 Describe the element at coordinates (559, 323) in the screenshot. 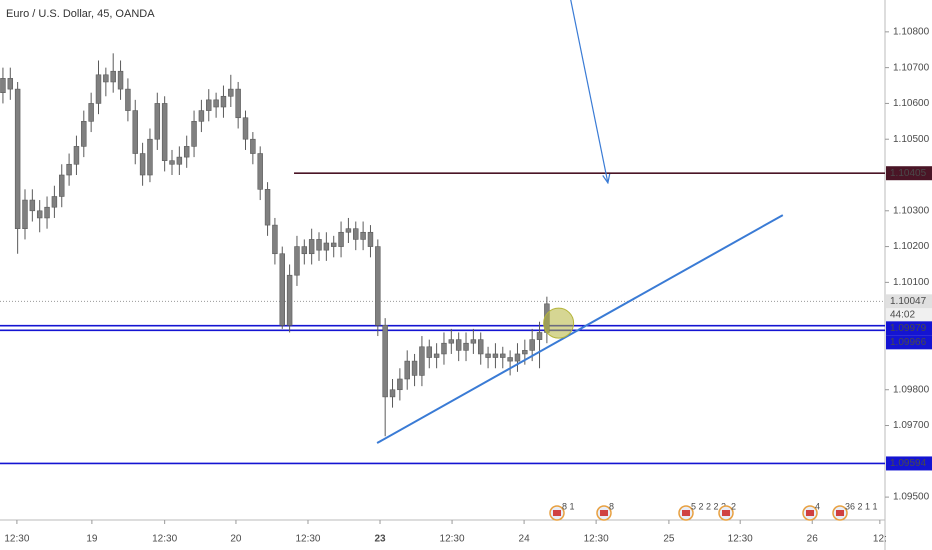

I see `highlight-circle` at that location.